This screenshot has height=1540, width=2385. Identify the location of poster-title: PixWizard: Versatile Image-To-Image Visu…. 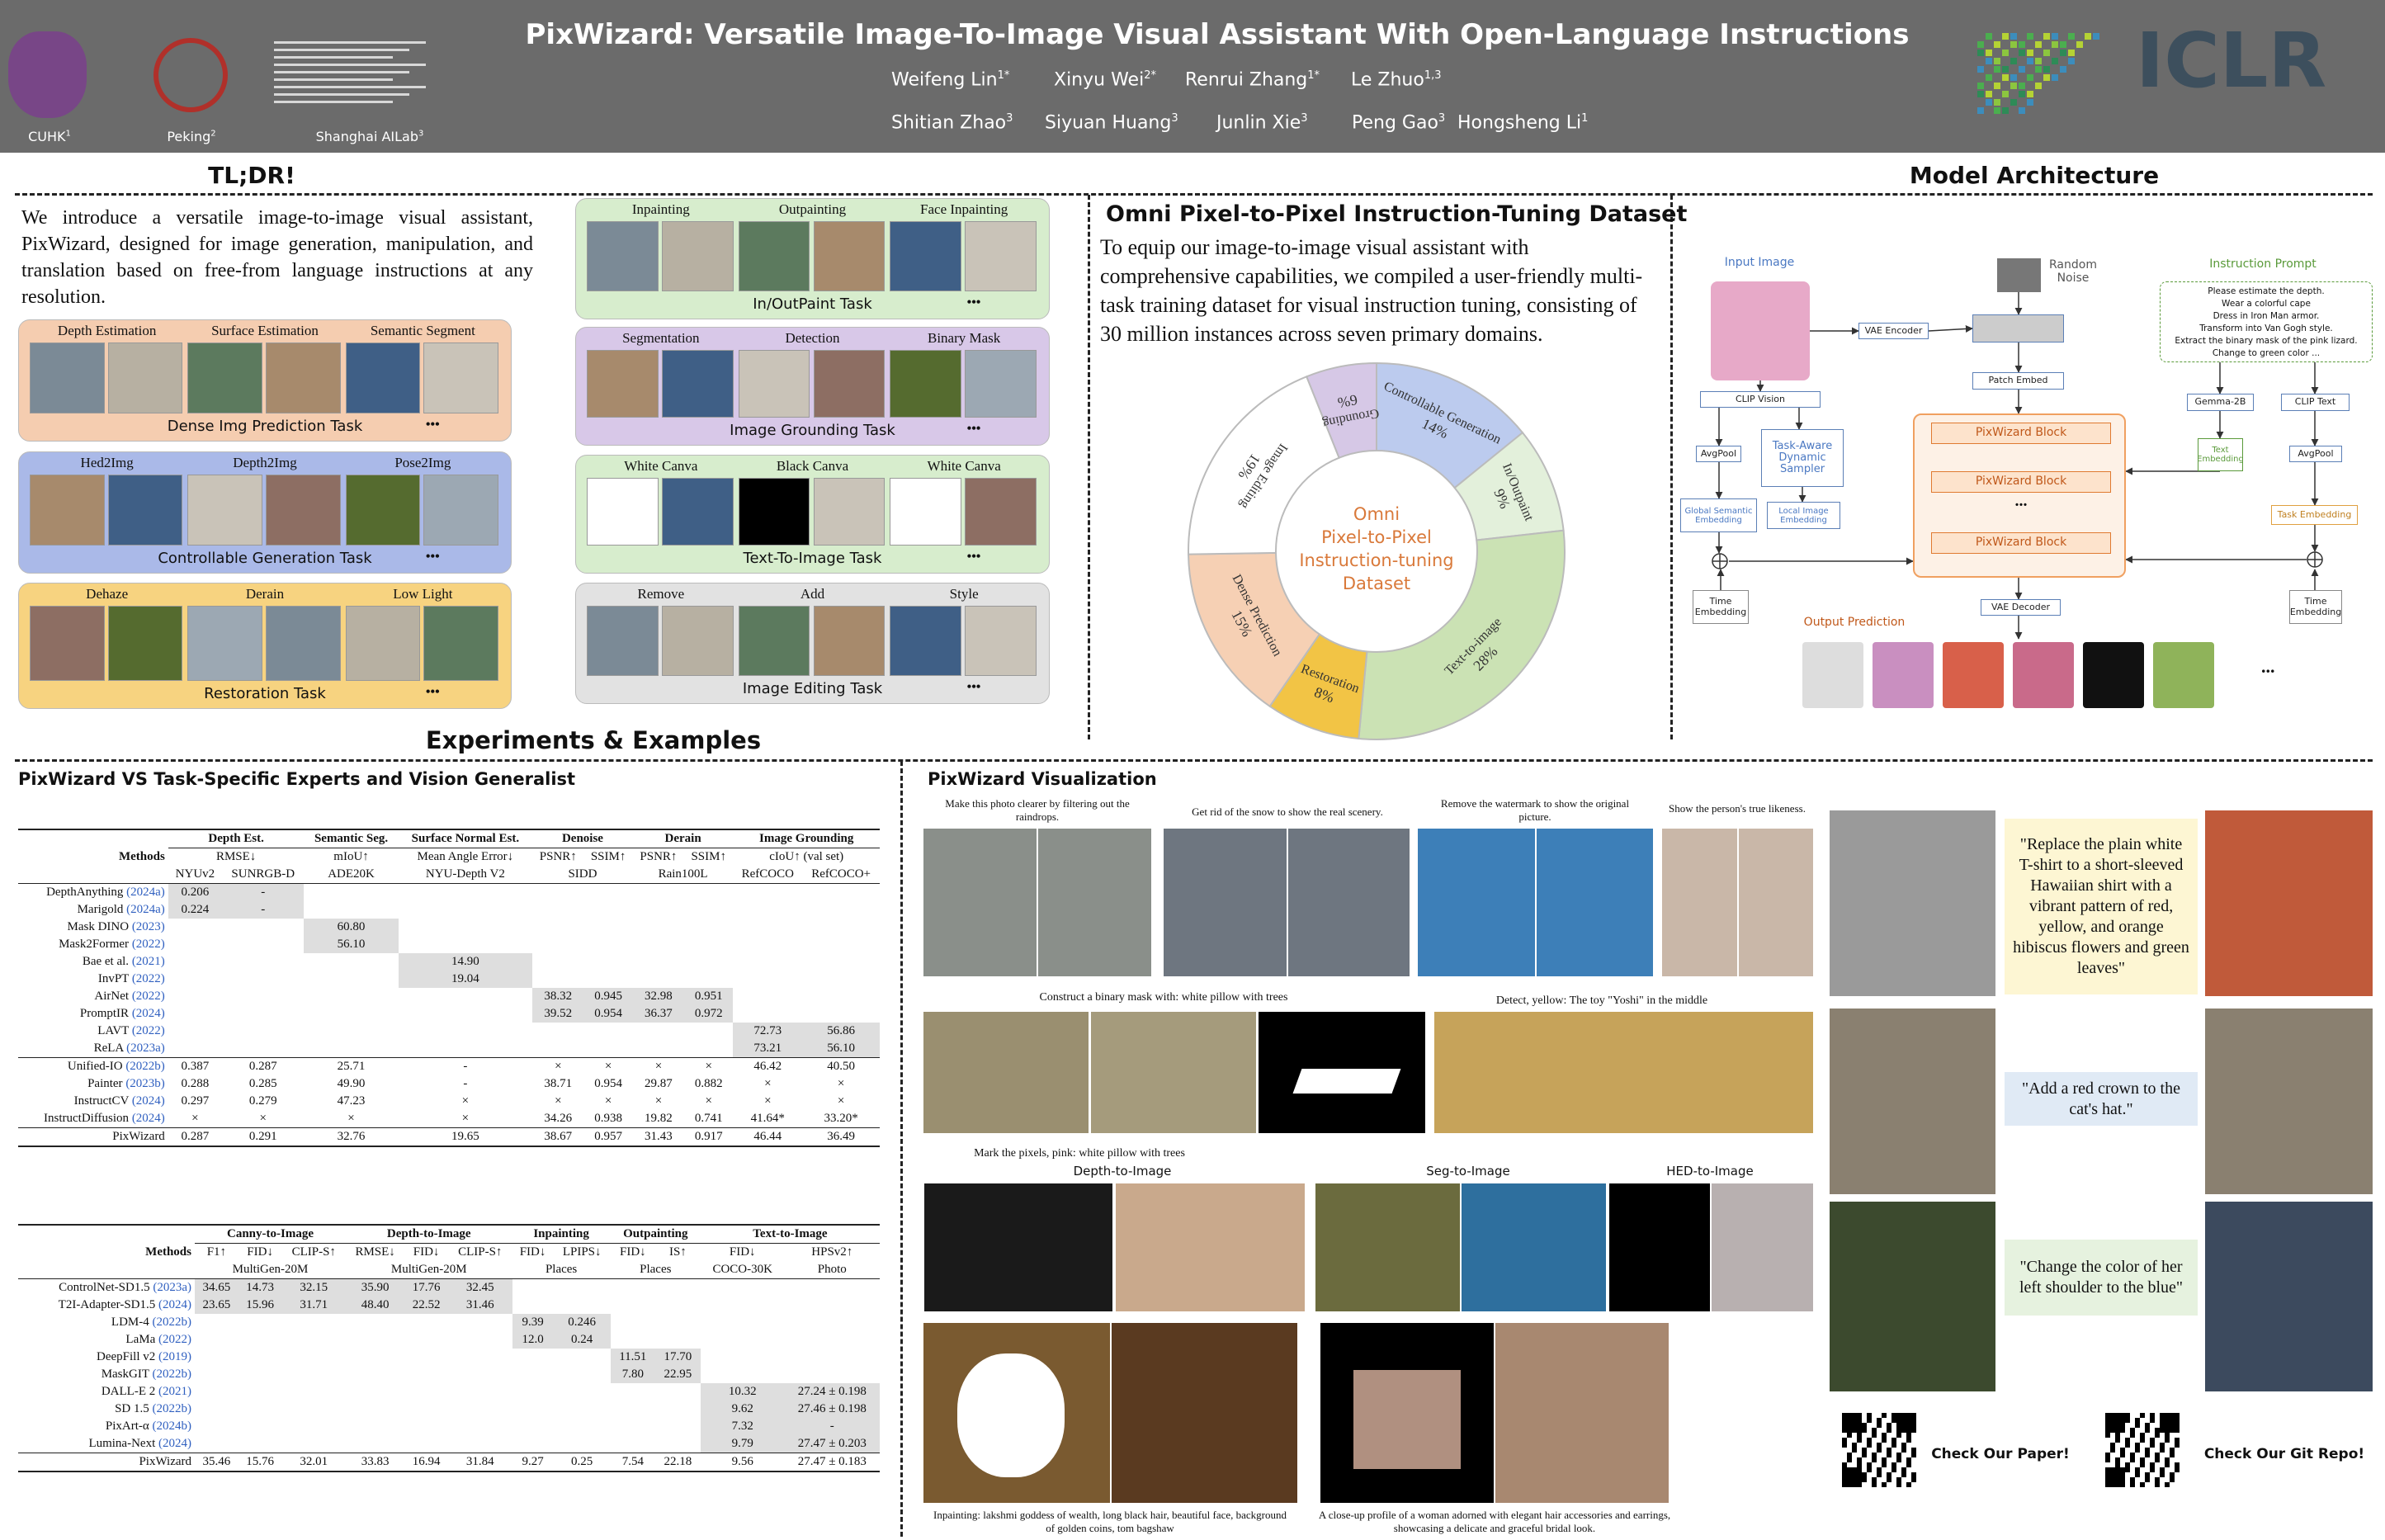
(1217, 34).